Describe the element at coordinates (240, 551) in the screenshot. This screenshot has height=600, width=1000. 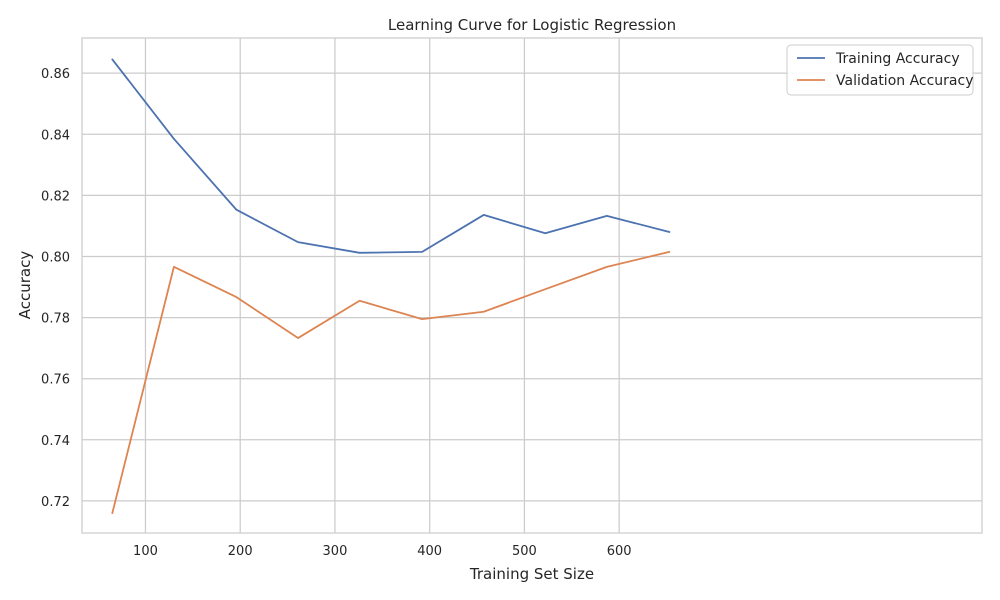
I see `x-tick-label: 200` at that location.